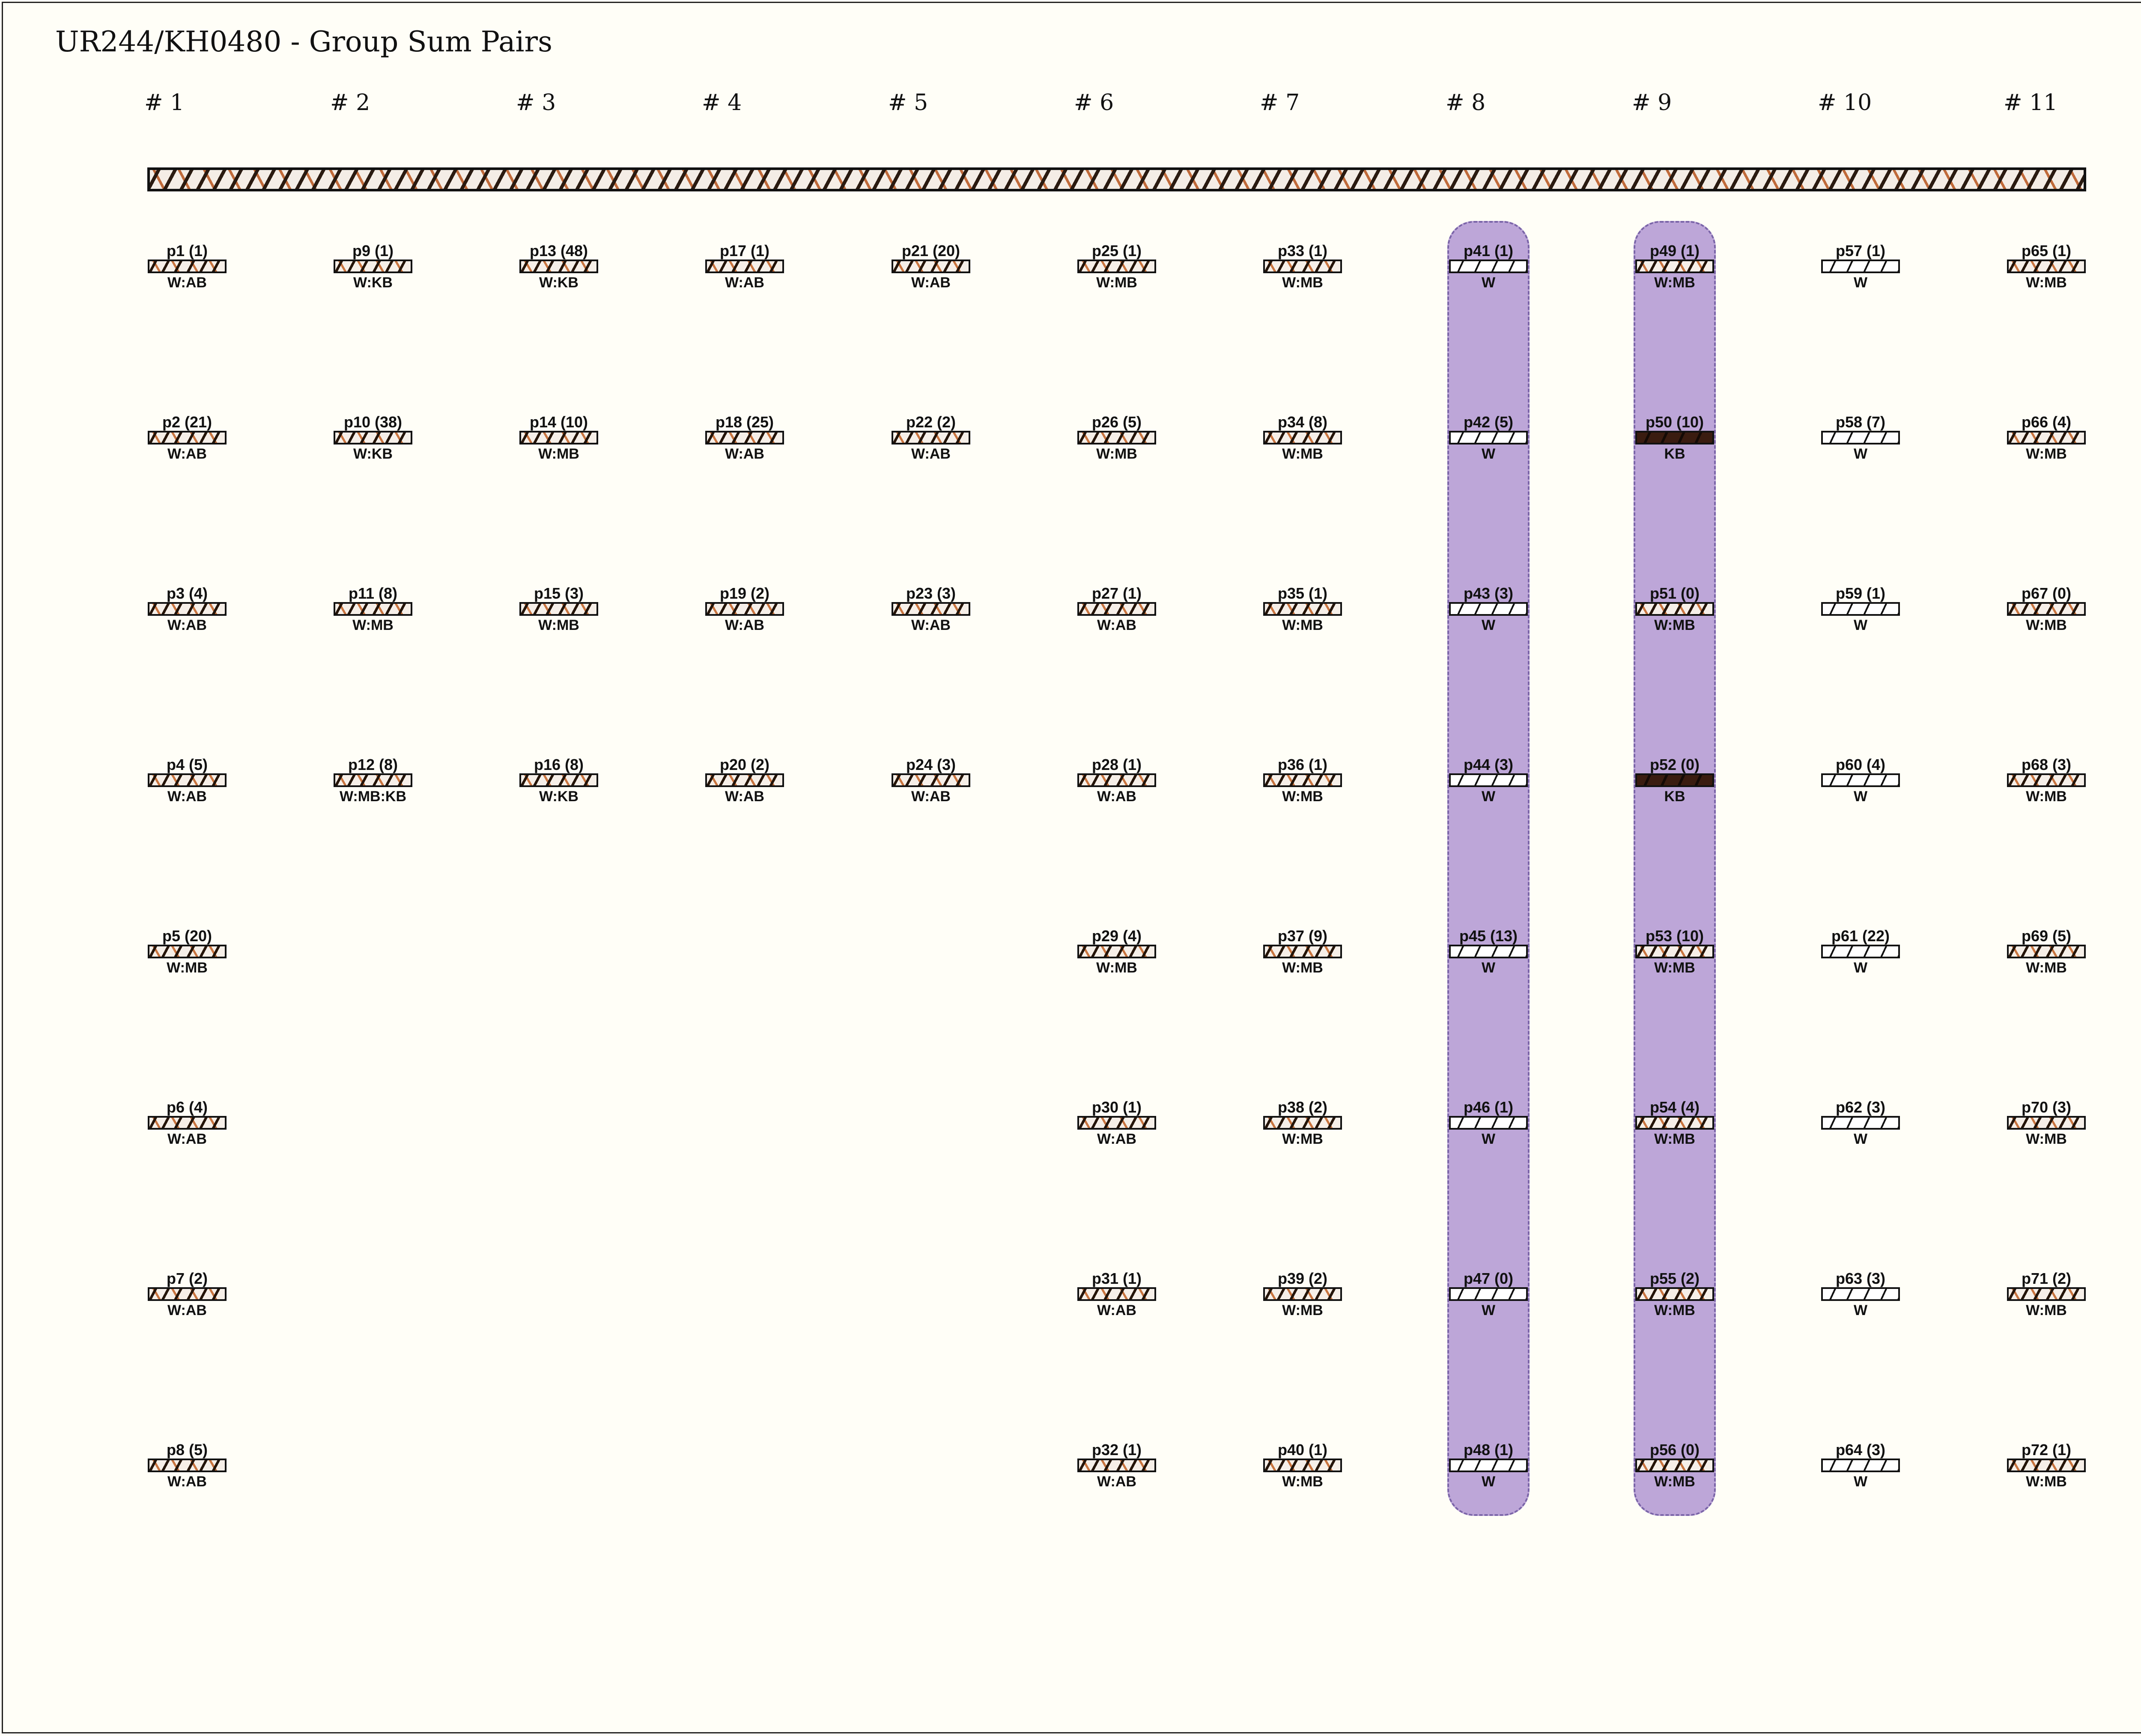 The height and width of the screenshot is (1736, 2141). Describe the element at coordinates (1302, 781) in the screenshot. I see `pair-item: p36 (1) W:MB` at that location.